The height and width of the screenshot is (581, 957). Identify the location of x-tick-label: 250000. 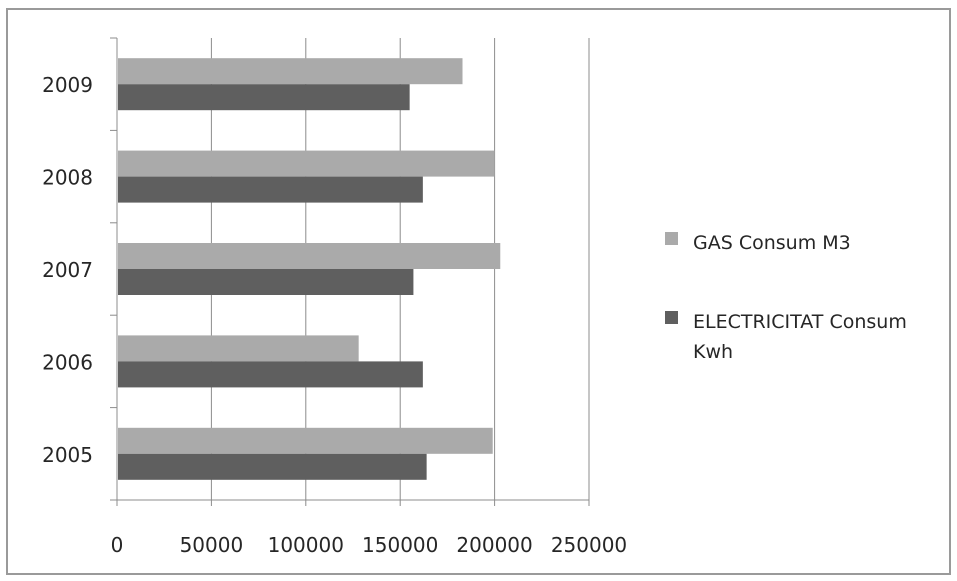
(589, 545).